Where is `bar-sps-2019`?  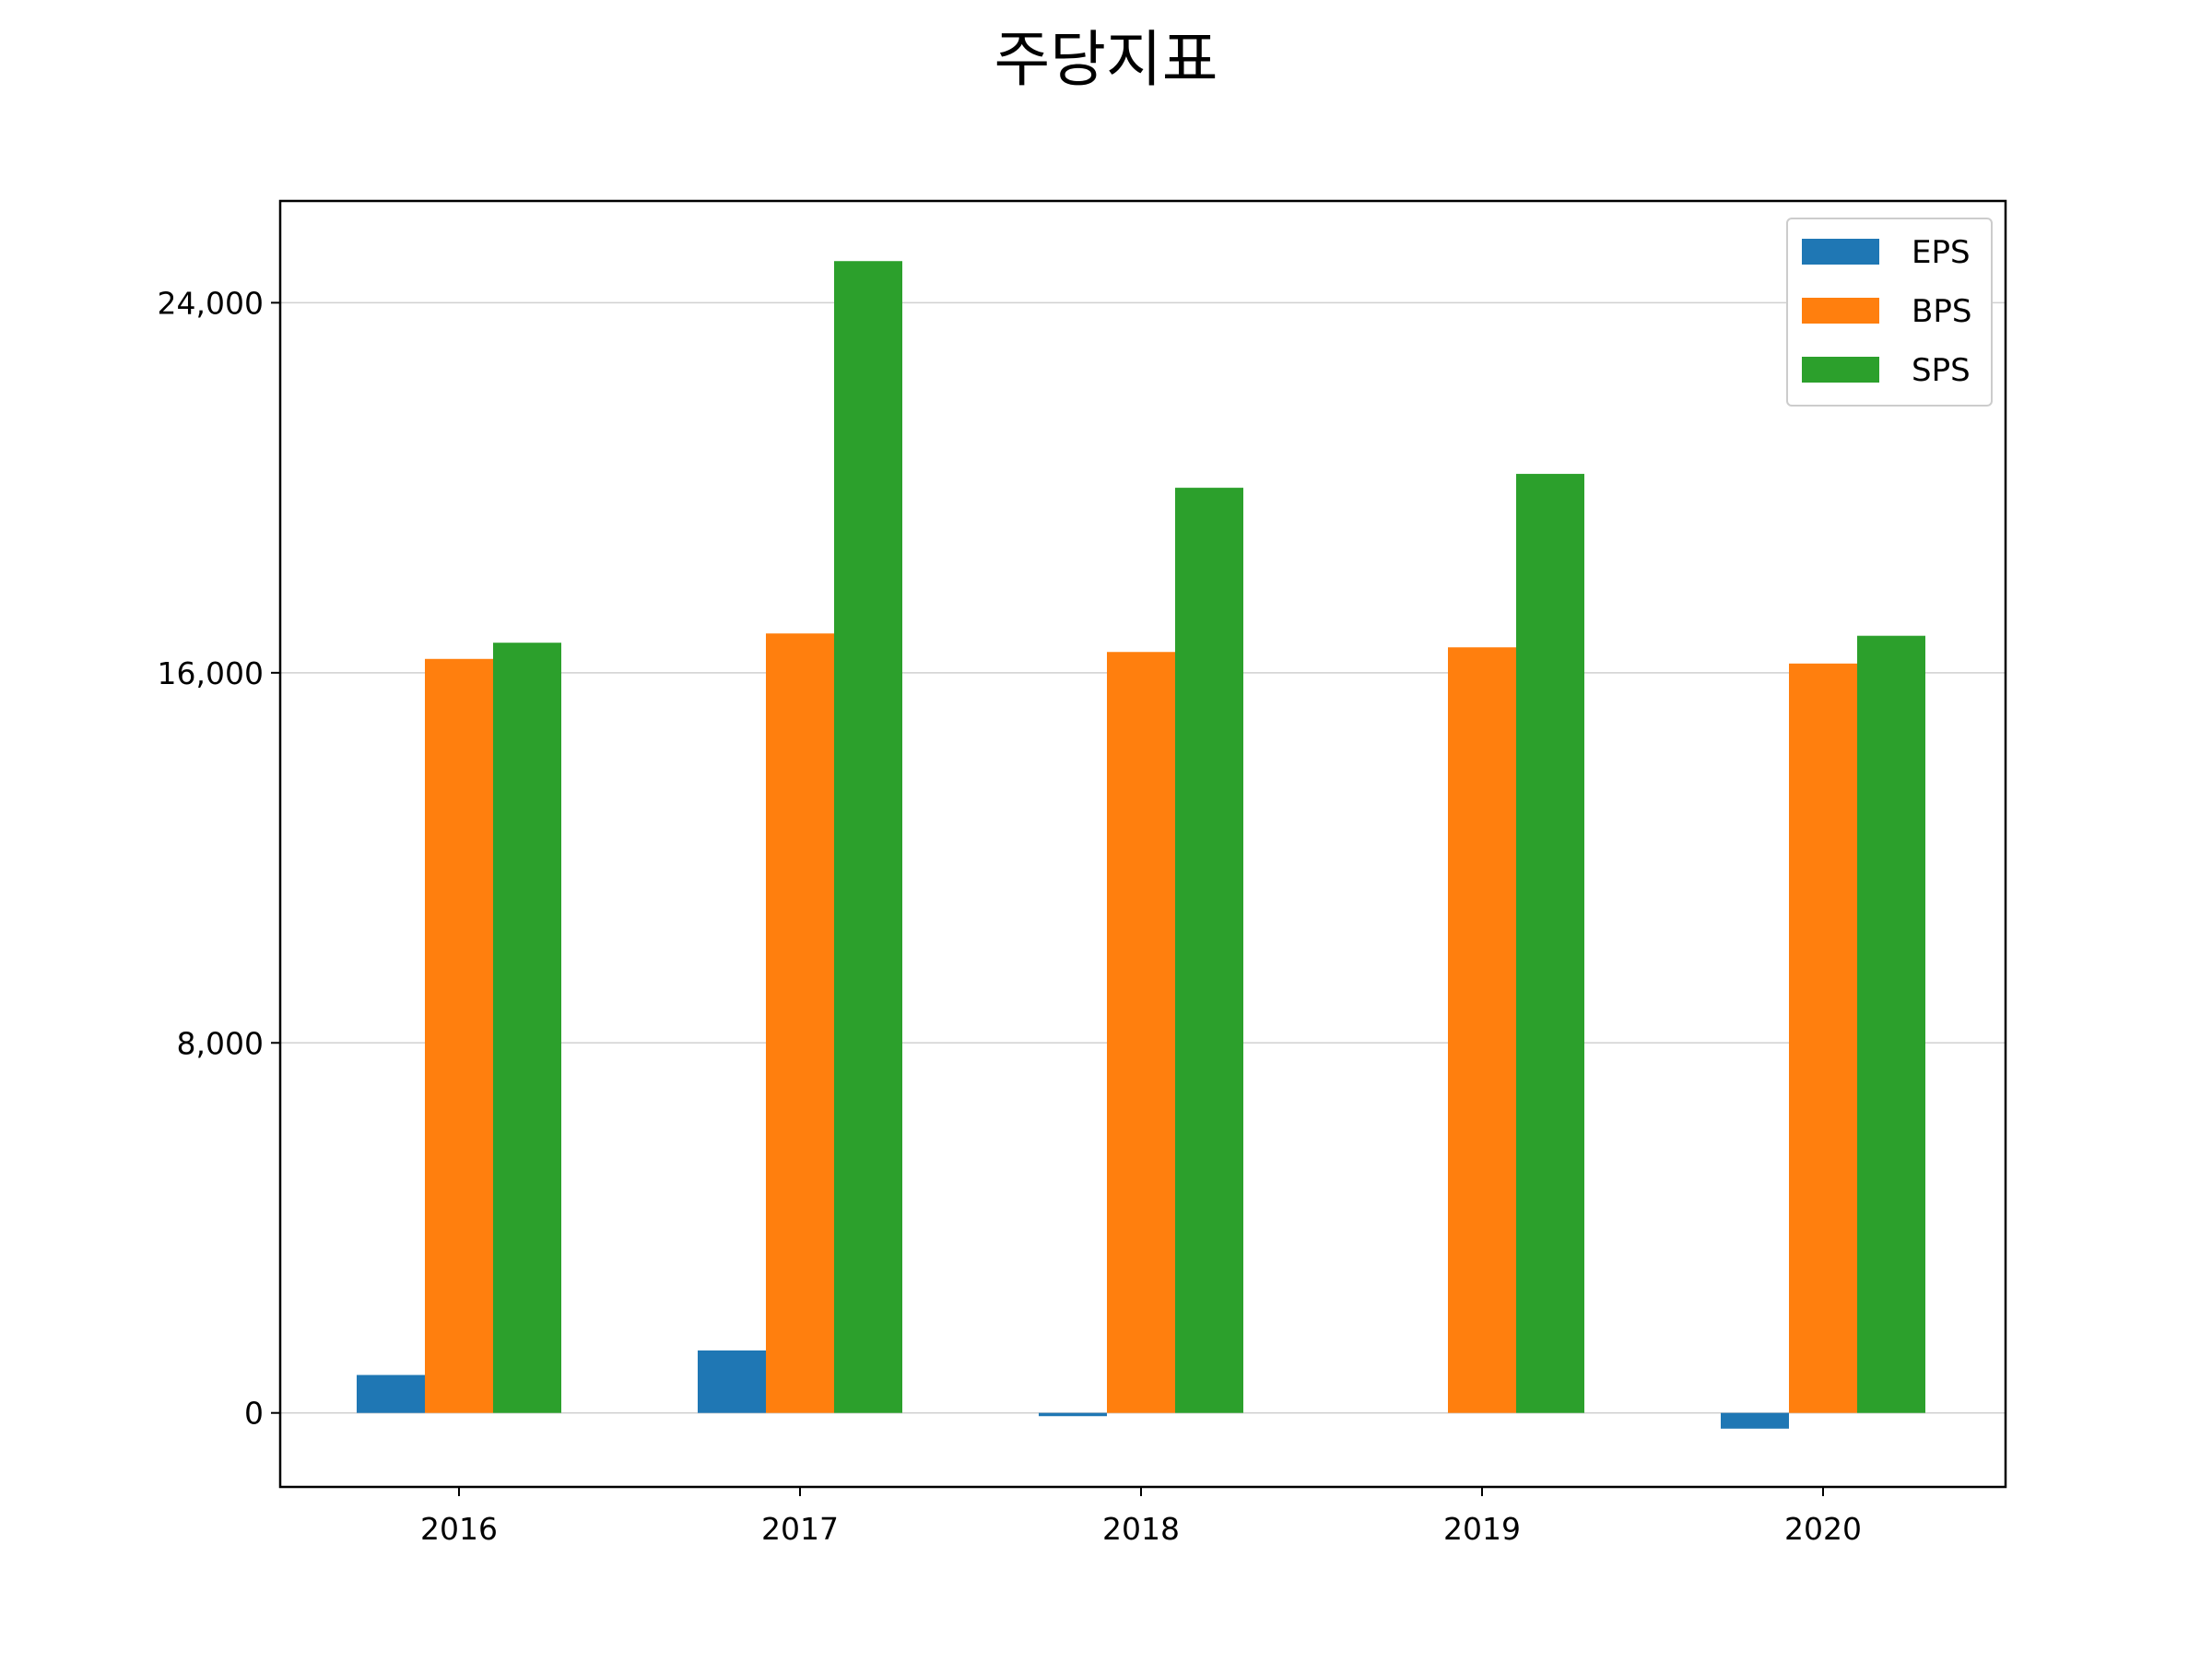
bar-sps-2019 is located at coordinates (1550, 943).